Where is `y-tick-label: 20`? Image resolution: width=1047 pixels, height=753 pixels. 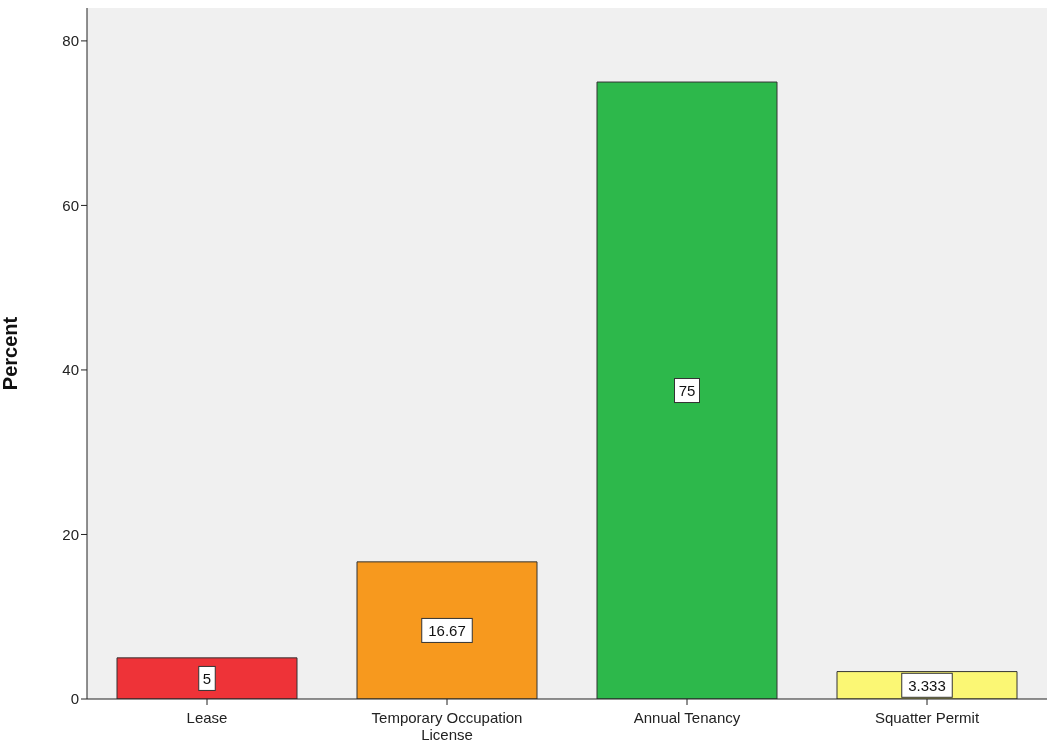 y-tick-label: 20 is located at coordinates (70, 534).